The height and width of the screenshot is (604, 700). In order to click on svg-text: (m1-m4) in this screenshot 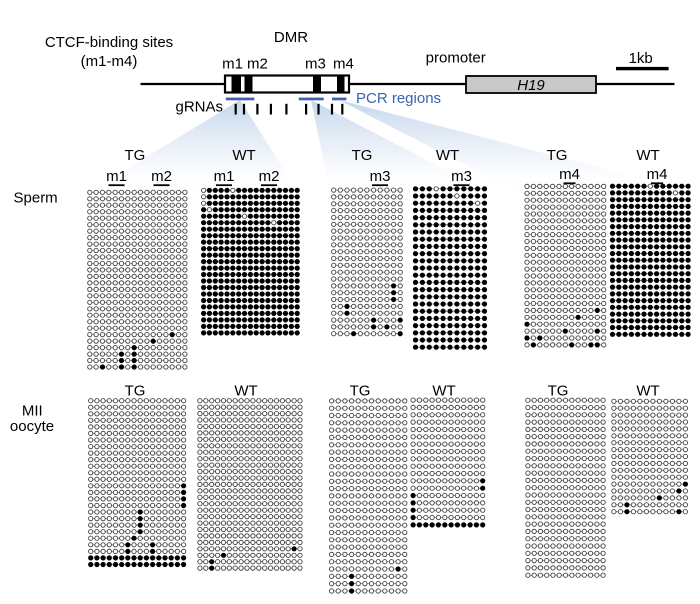, I will do `click(109, 61)`.